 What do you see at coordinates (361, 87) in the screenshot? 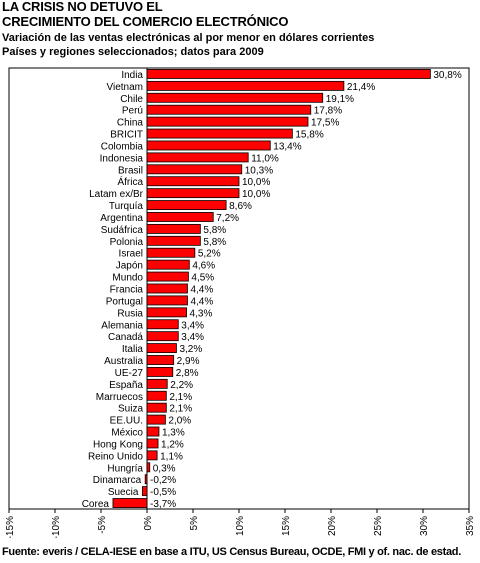
I see `data-label: 21,4%` at bounding box center [361, 87].